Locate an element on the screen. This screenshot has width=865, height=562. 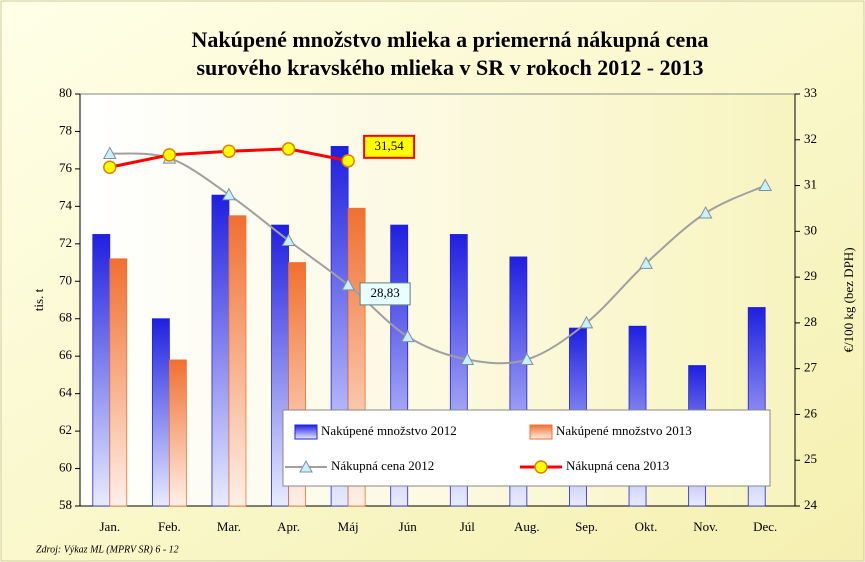
y-tick-label: 76 is located at coordinates (66, 167).